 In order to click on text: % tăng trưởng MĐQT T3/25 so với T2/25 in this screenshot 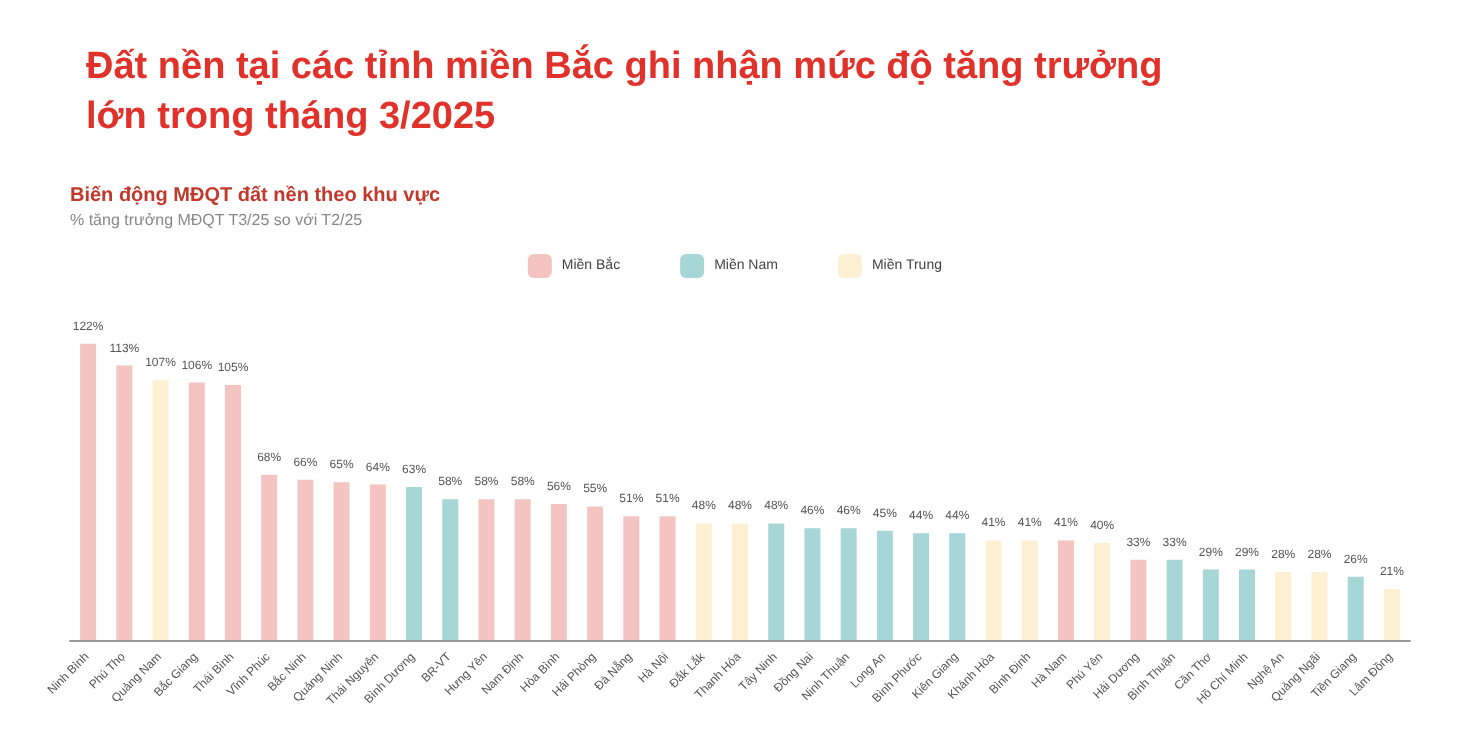, I will do `click(217, 220)`.